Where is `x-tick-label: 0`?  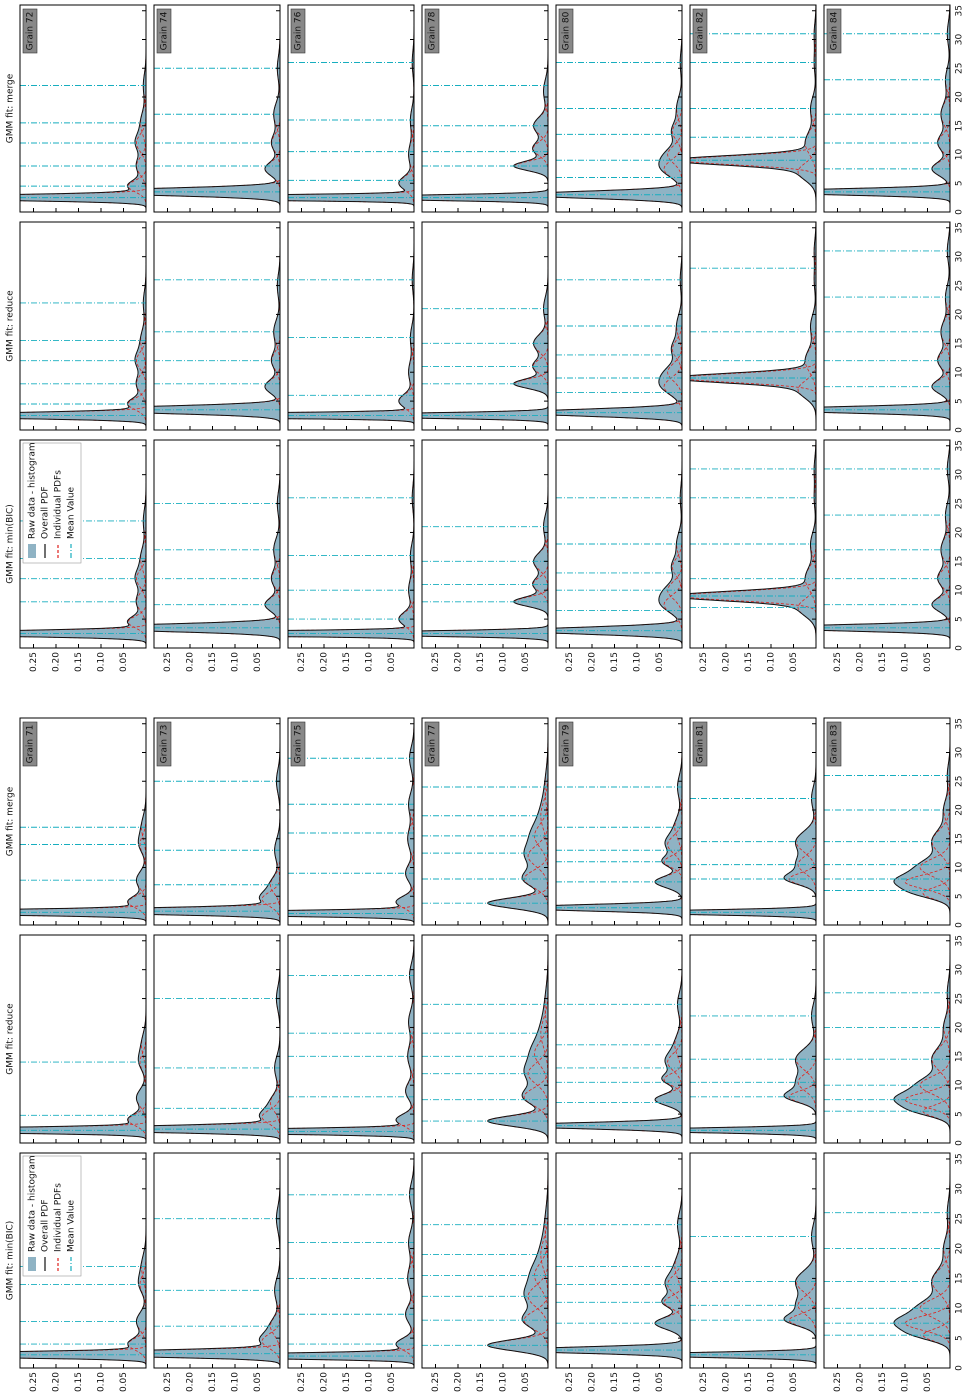 x-tick-label: 0 is located at coordinates (960, 1143).